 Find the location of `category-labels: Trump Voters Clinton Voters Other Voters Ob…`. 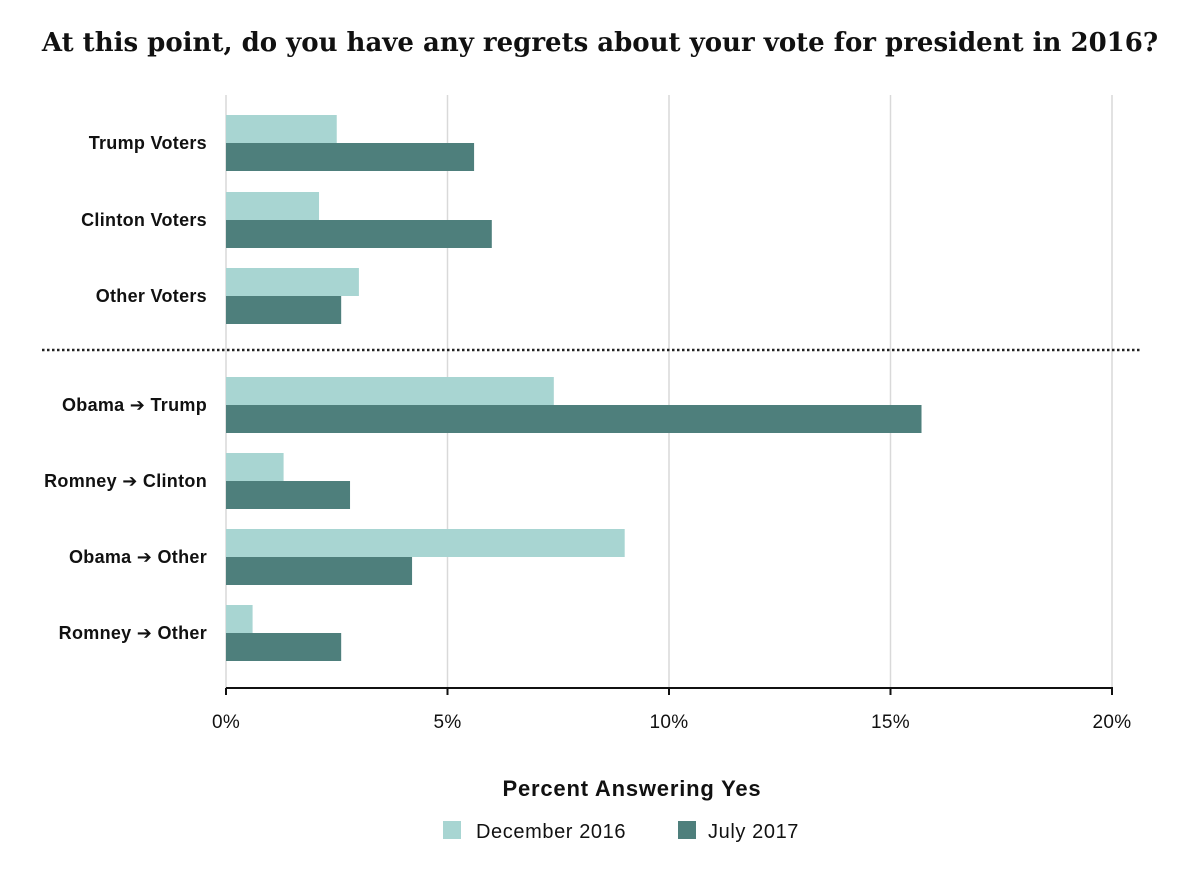

category-labels: Trump Voters Clinton Voters Other Voters Ob… is located at coordinates (125, 388).